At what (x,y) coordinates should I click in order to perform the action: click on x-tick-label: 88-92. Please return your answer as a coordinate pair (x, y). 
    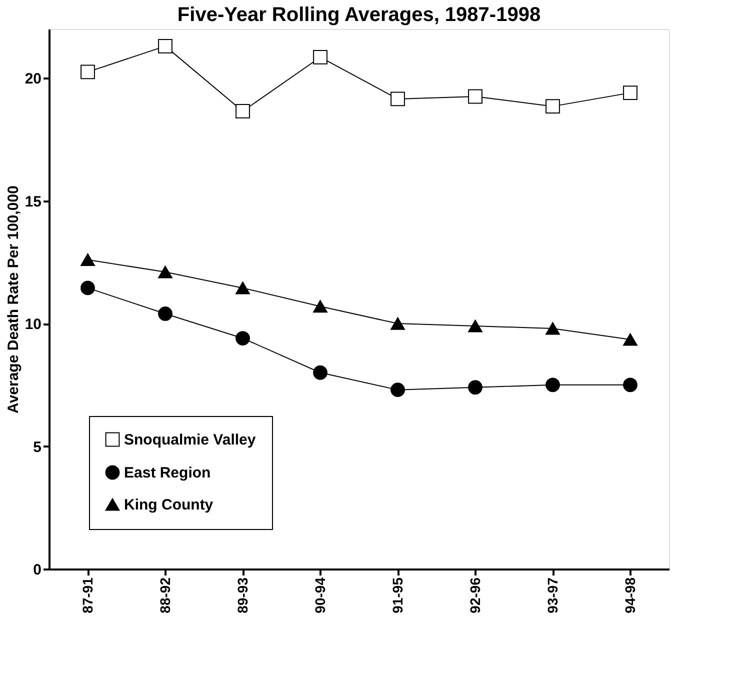
    Looking at the image, I should click on (164, 595).